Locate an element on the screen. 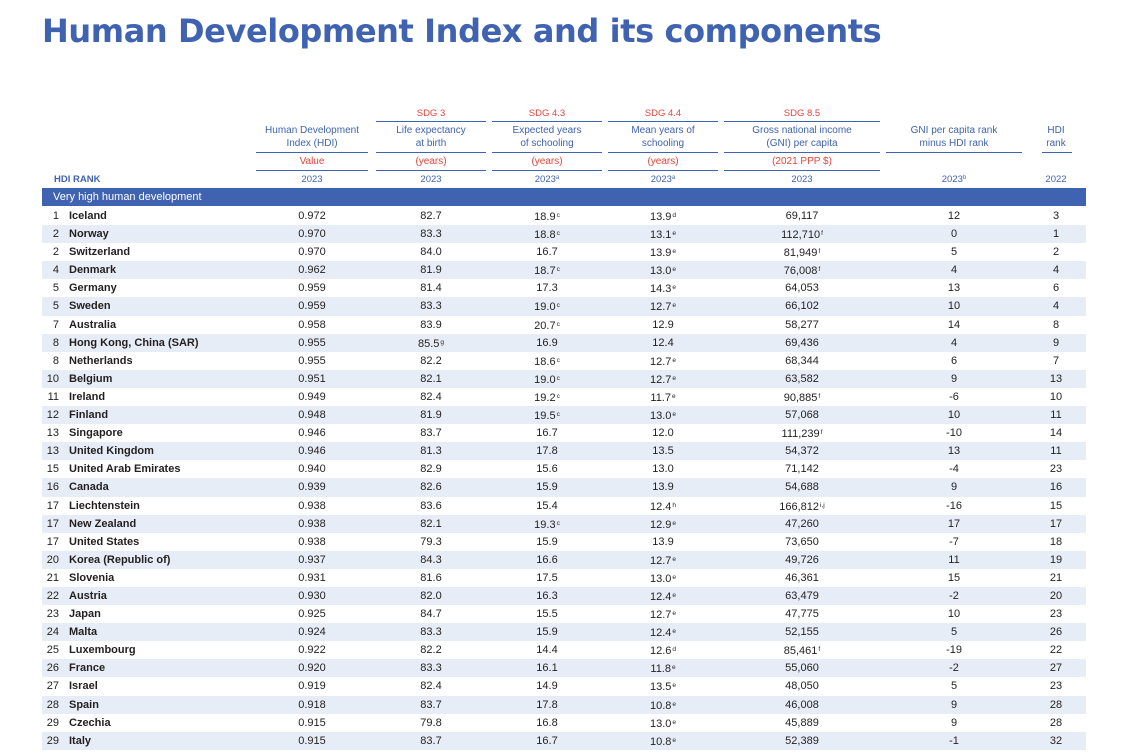 This screenshot has width=1134, height=756. rank2022-cell: 2 is located at coordinates (1056, 252).